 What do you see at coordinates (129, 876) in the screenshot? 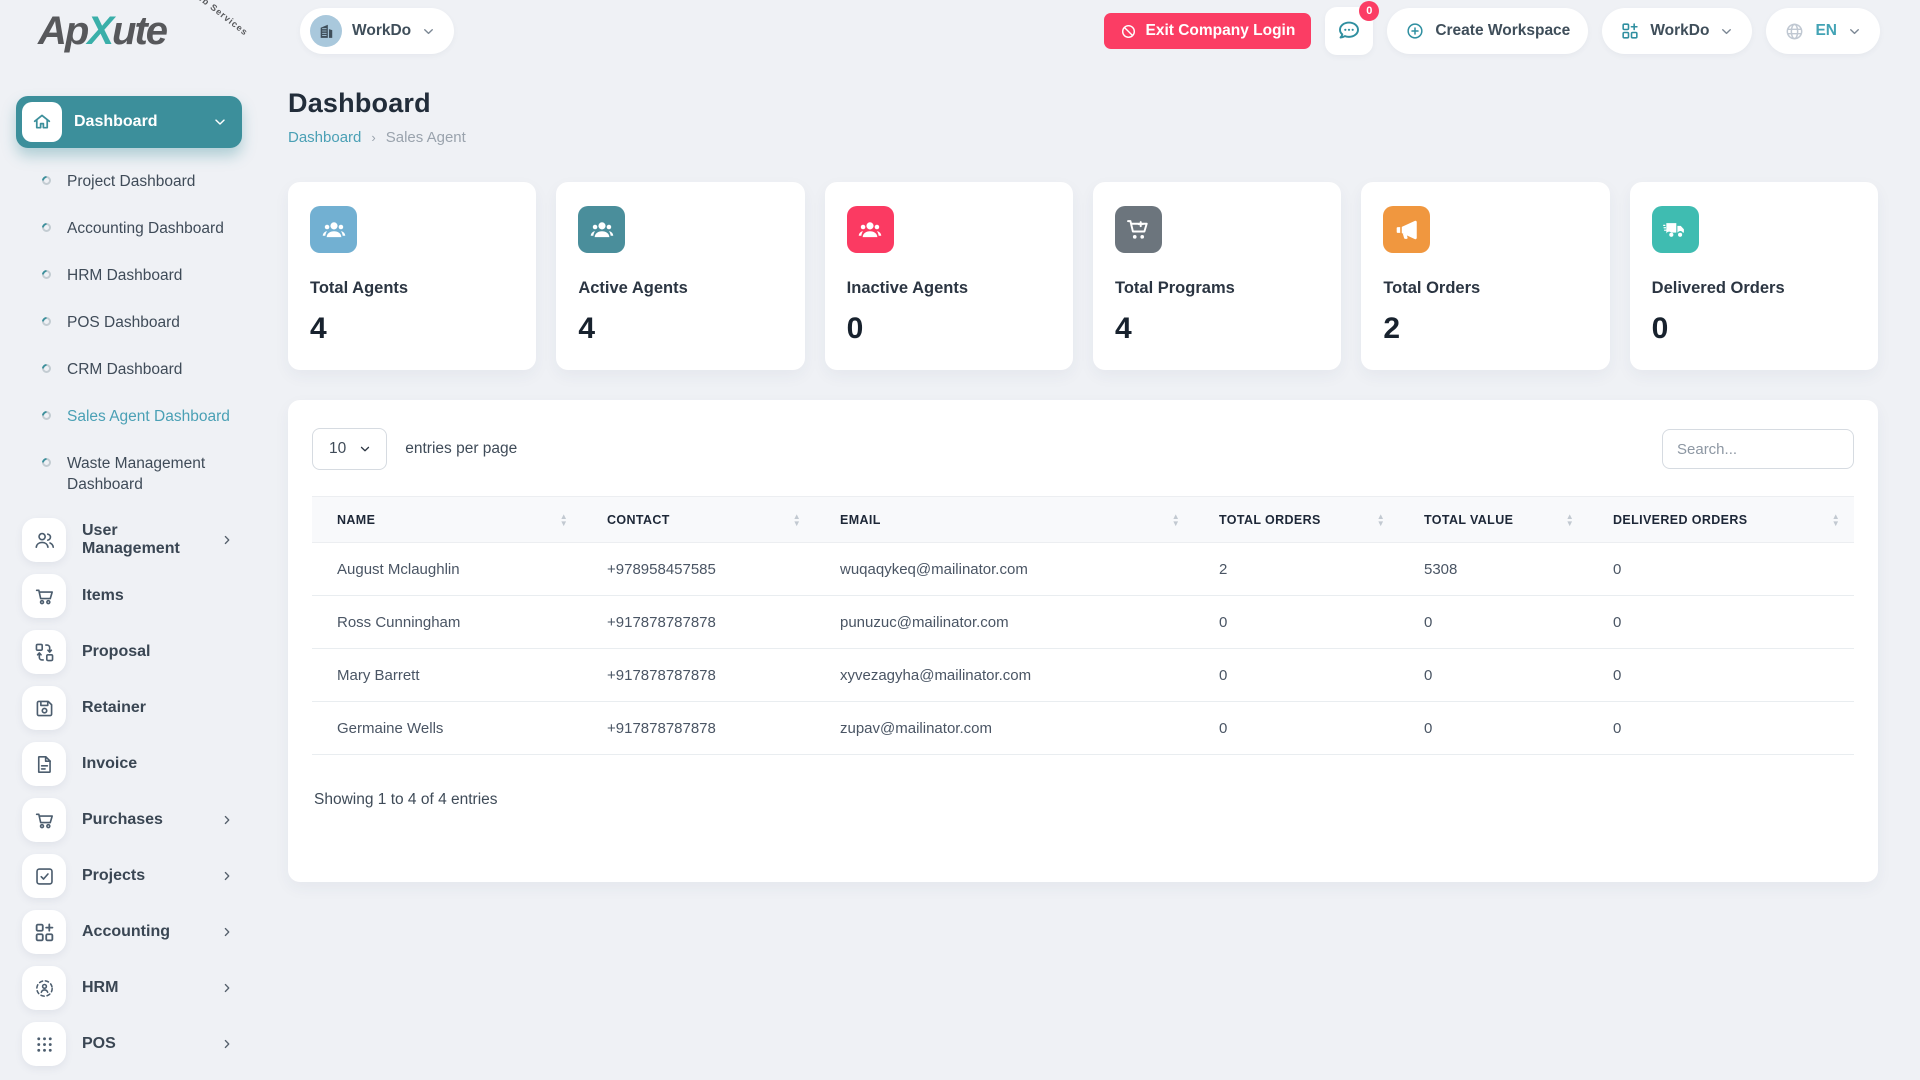
I see `sidebar-item-projects: Projects` at bounding box center [129, 876].